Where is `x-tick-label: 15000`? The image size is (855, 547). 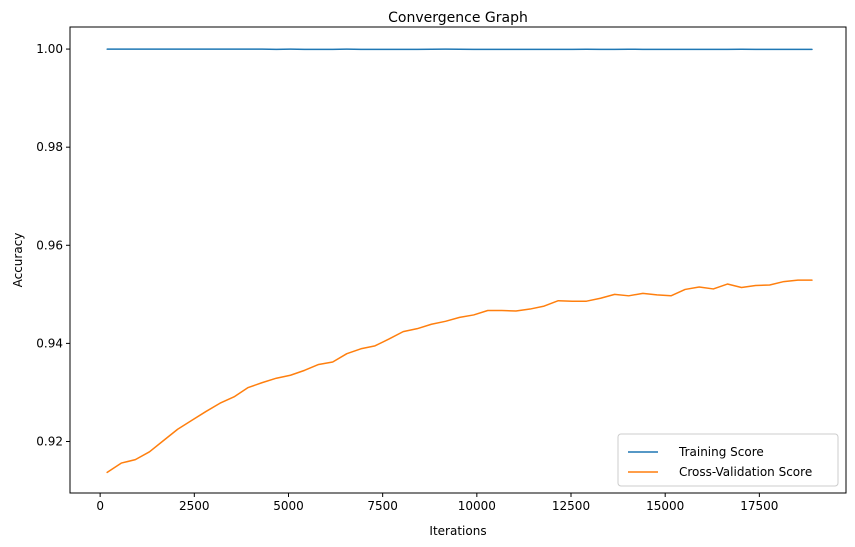
x-tick-label: 15000 is located at coordinates (665, 506).